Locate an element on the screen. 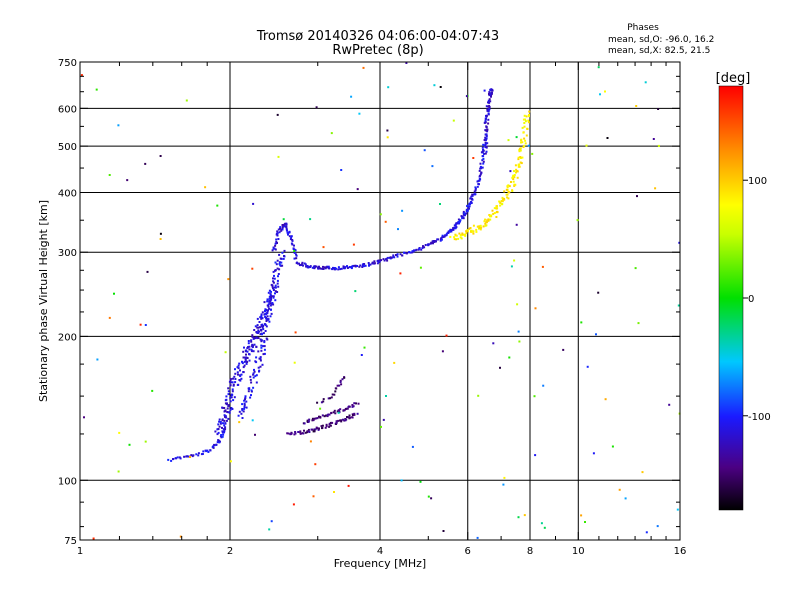 The image size is (800, 600). stats-x: mean, sd,X: 82.5, 21.5 is located at coordinates (659, 51).